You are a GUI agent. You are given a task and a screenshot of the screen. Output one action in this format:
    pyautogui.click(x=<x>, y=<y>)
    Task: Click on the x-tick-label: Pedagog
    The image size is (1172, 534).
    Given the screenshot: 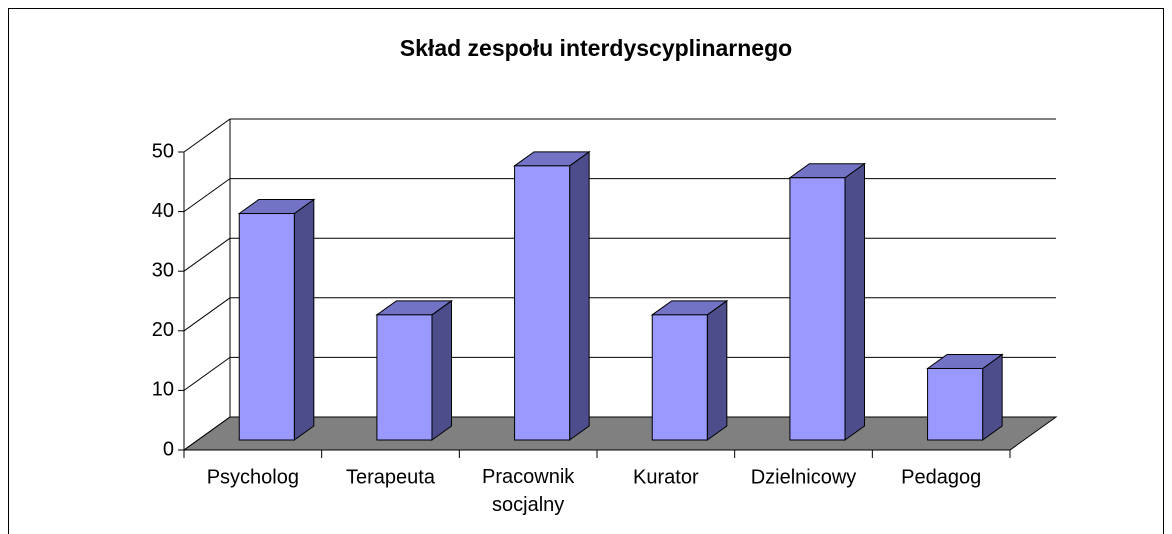 What is the action you would take?
    pyautogui.click(x=941, y=477)
    